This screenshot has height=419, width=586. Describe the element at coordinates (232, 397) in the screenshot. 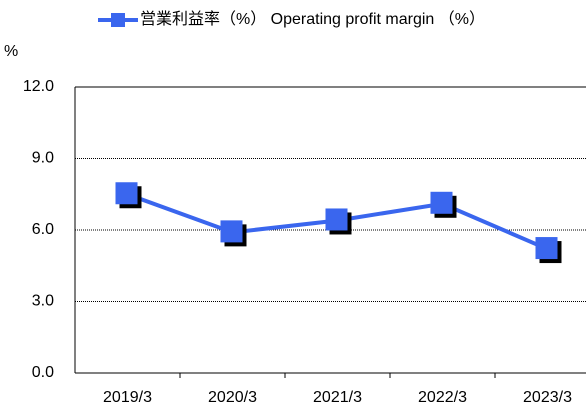

I see `x-tick-label: 2020/3` at that location.